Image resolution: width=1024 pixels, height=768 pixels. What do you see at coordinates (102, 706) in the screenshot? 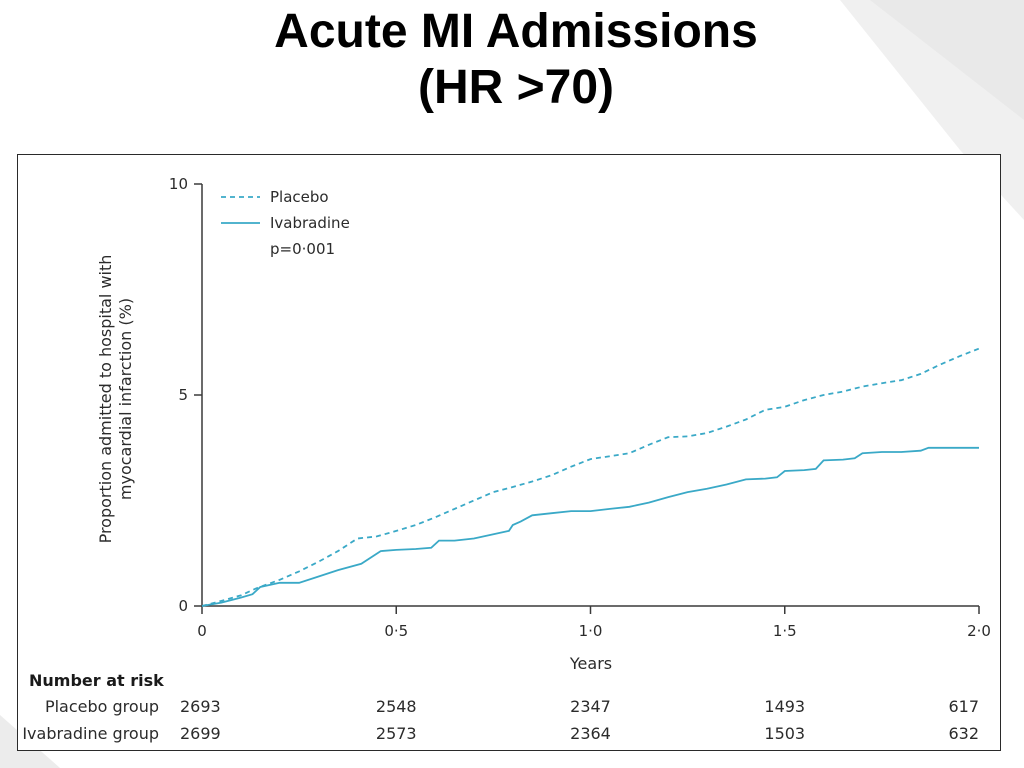
I see `risk-row-label-placebo: Placebo group` at bounding box center [102, 706].